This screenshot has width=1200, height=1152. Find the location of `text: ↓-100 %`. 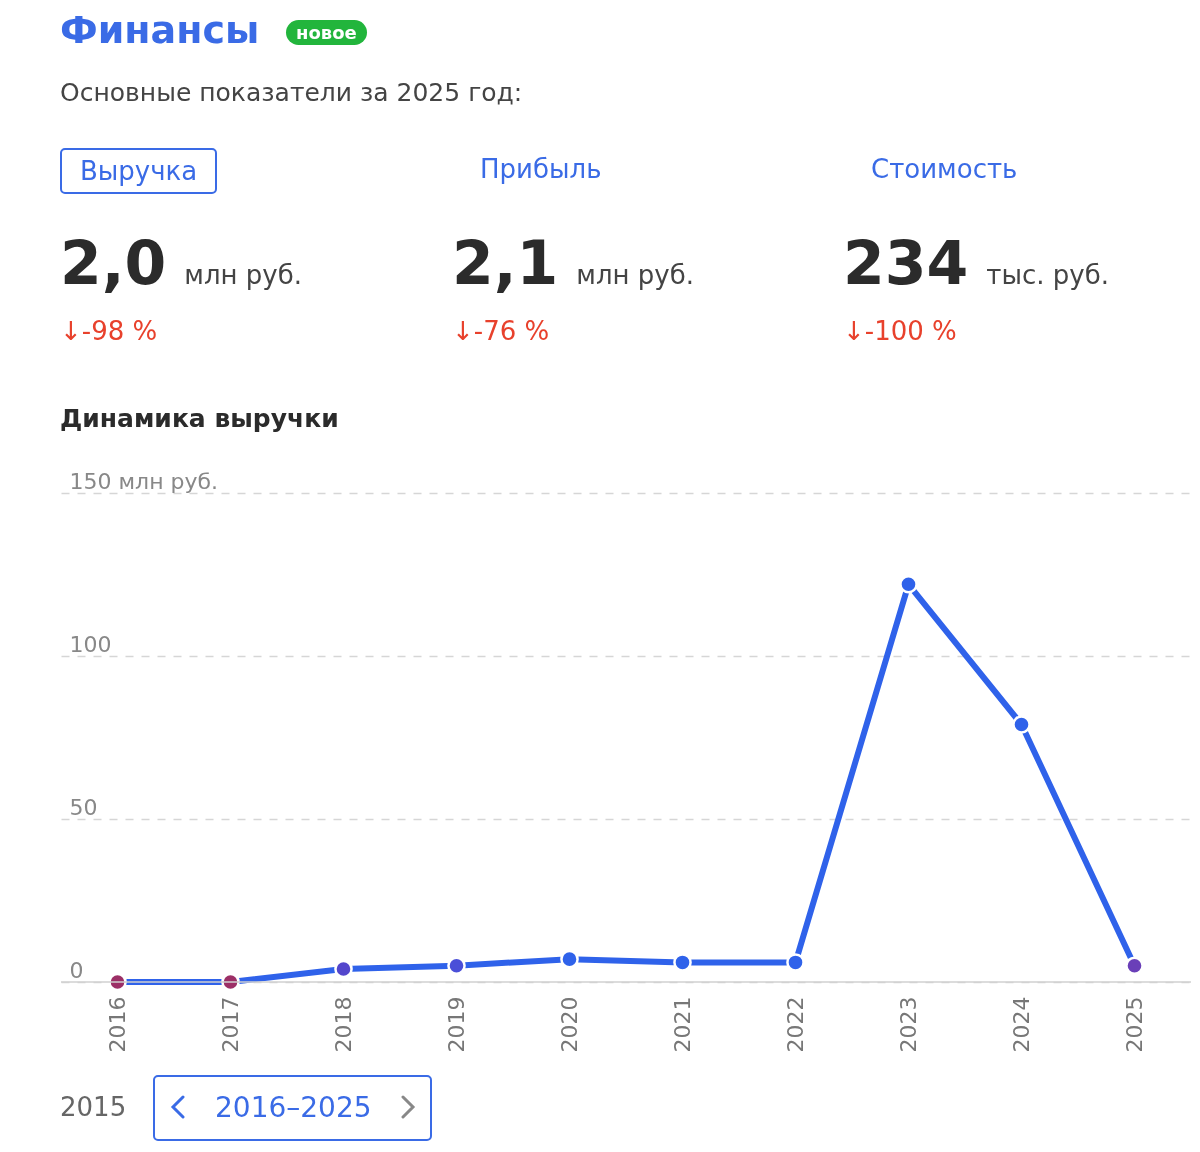

text: ↓-100 % is located at coordinates (900, 331).